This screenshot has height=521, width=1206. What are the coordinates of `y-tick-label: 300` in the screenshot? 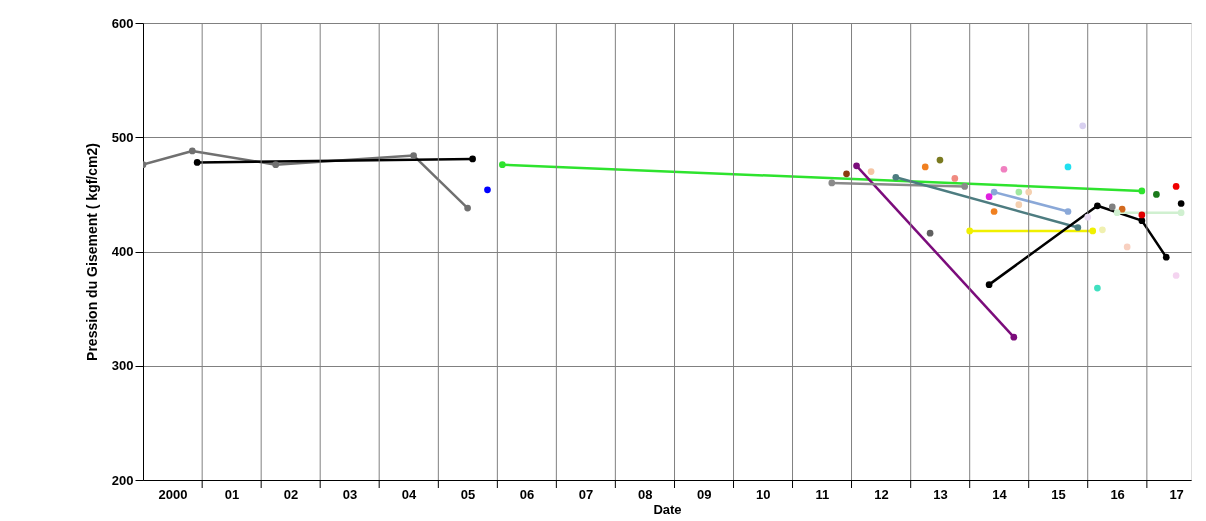 It's located at (122, 366).